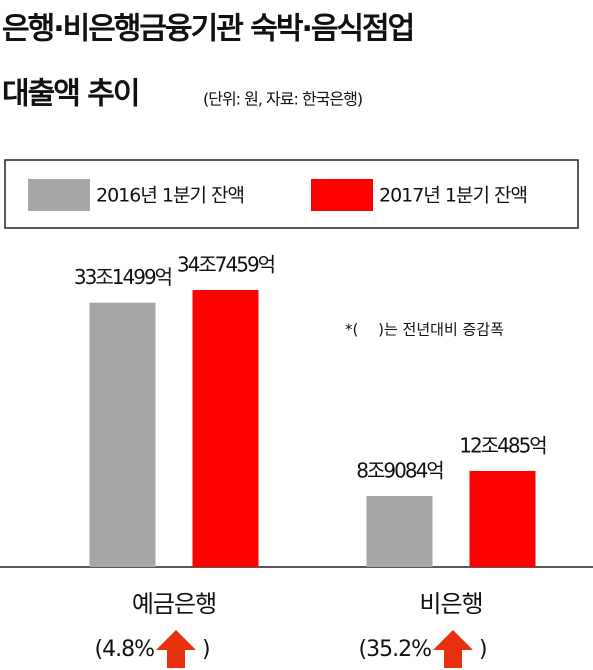  I want to click on value-label: 12조485억, so click(502, 445).